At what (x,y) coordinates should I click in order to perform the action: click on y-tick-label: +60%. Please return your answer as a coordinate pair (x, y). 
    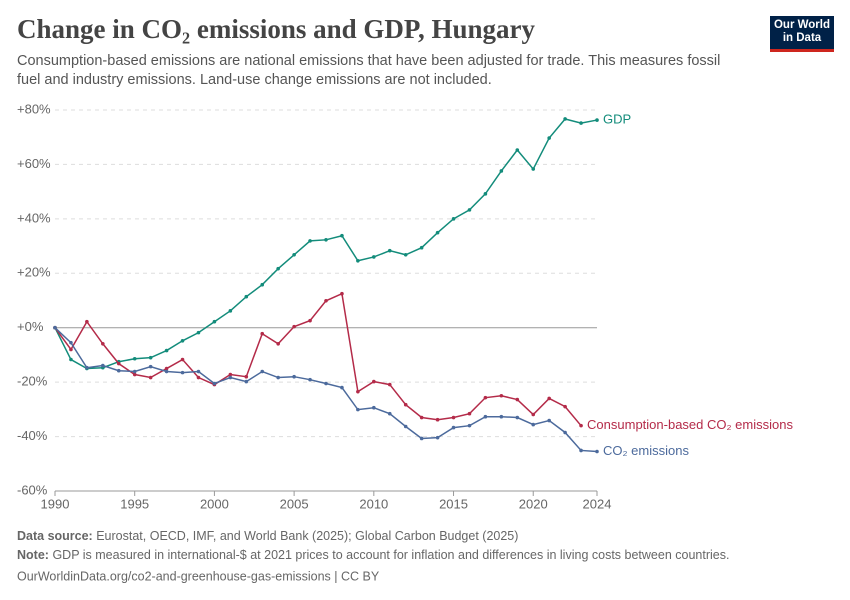
    Looking at the image, I should click on (34, 163).